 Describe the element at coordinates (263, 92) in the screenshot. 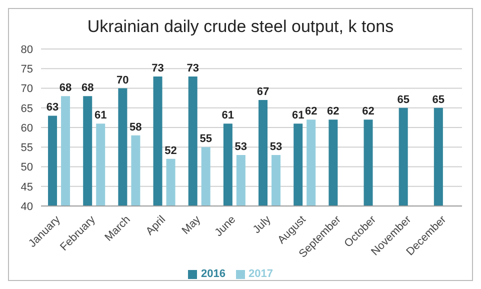

I see `data-label: 67` at that location.